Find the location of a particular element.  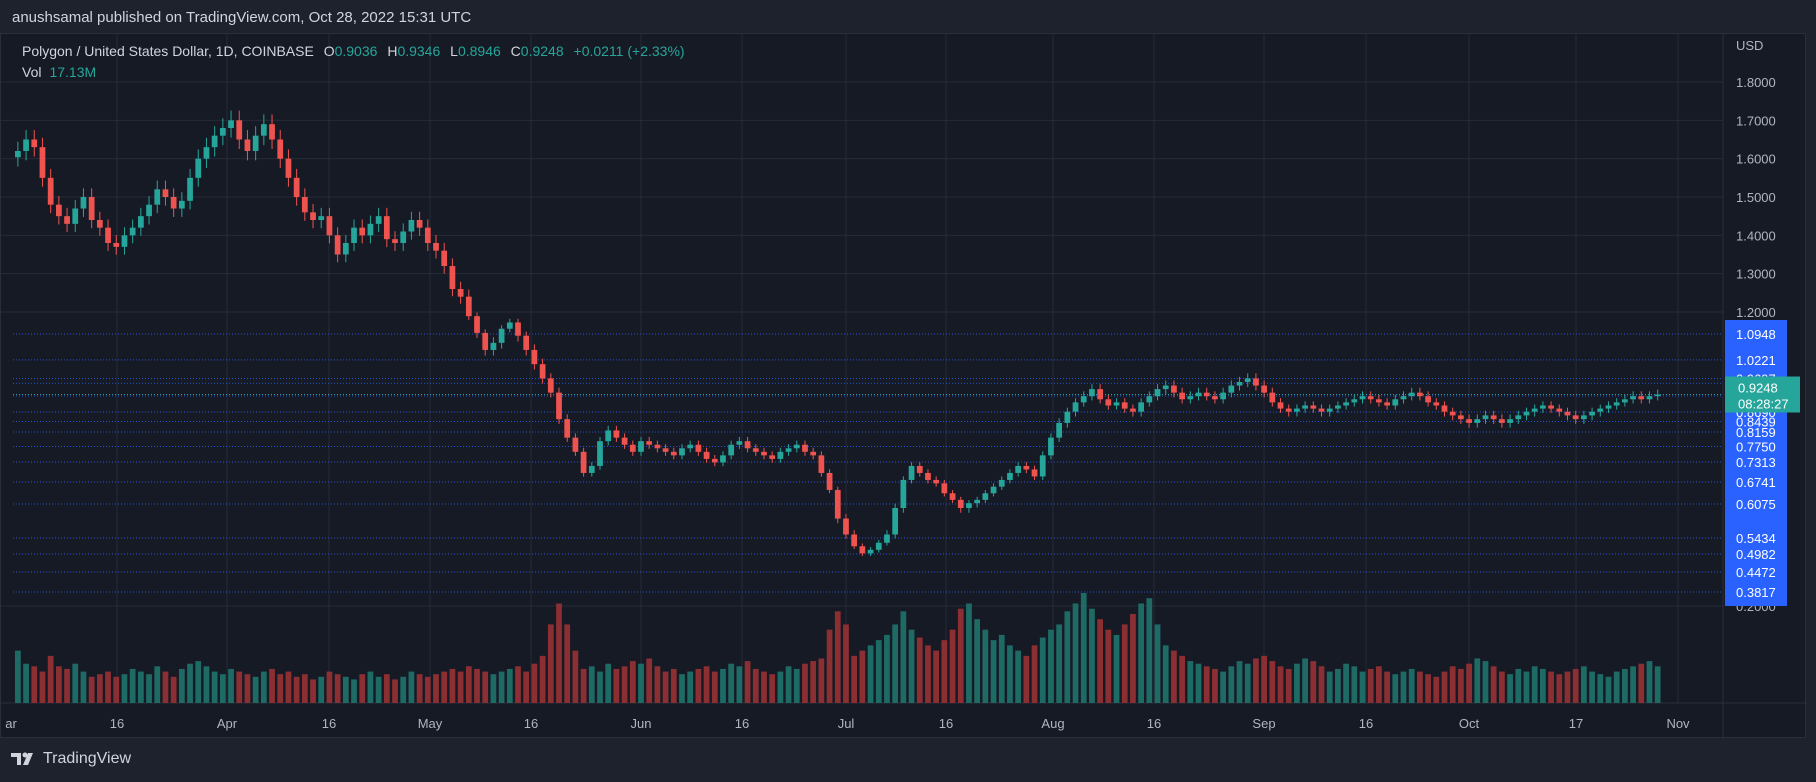

volume-key: Vol is located at coordinates (32, 72).